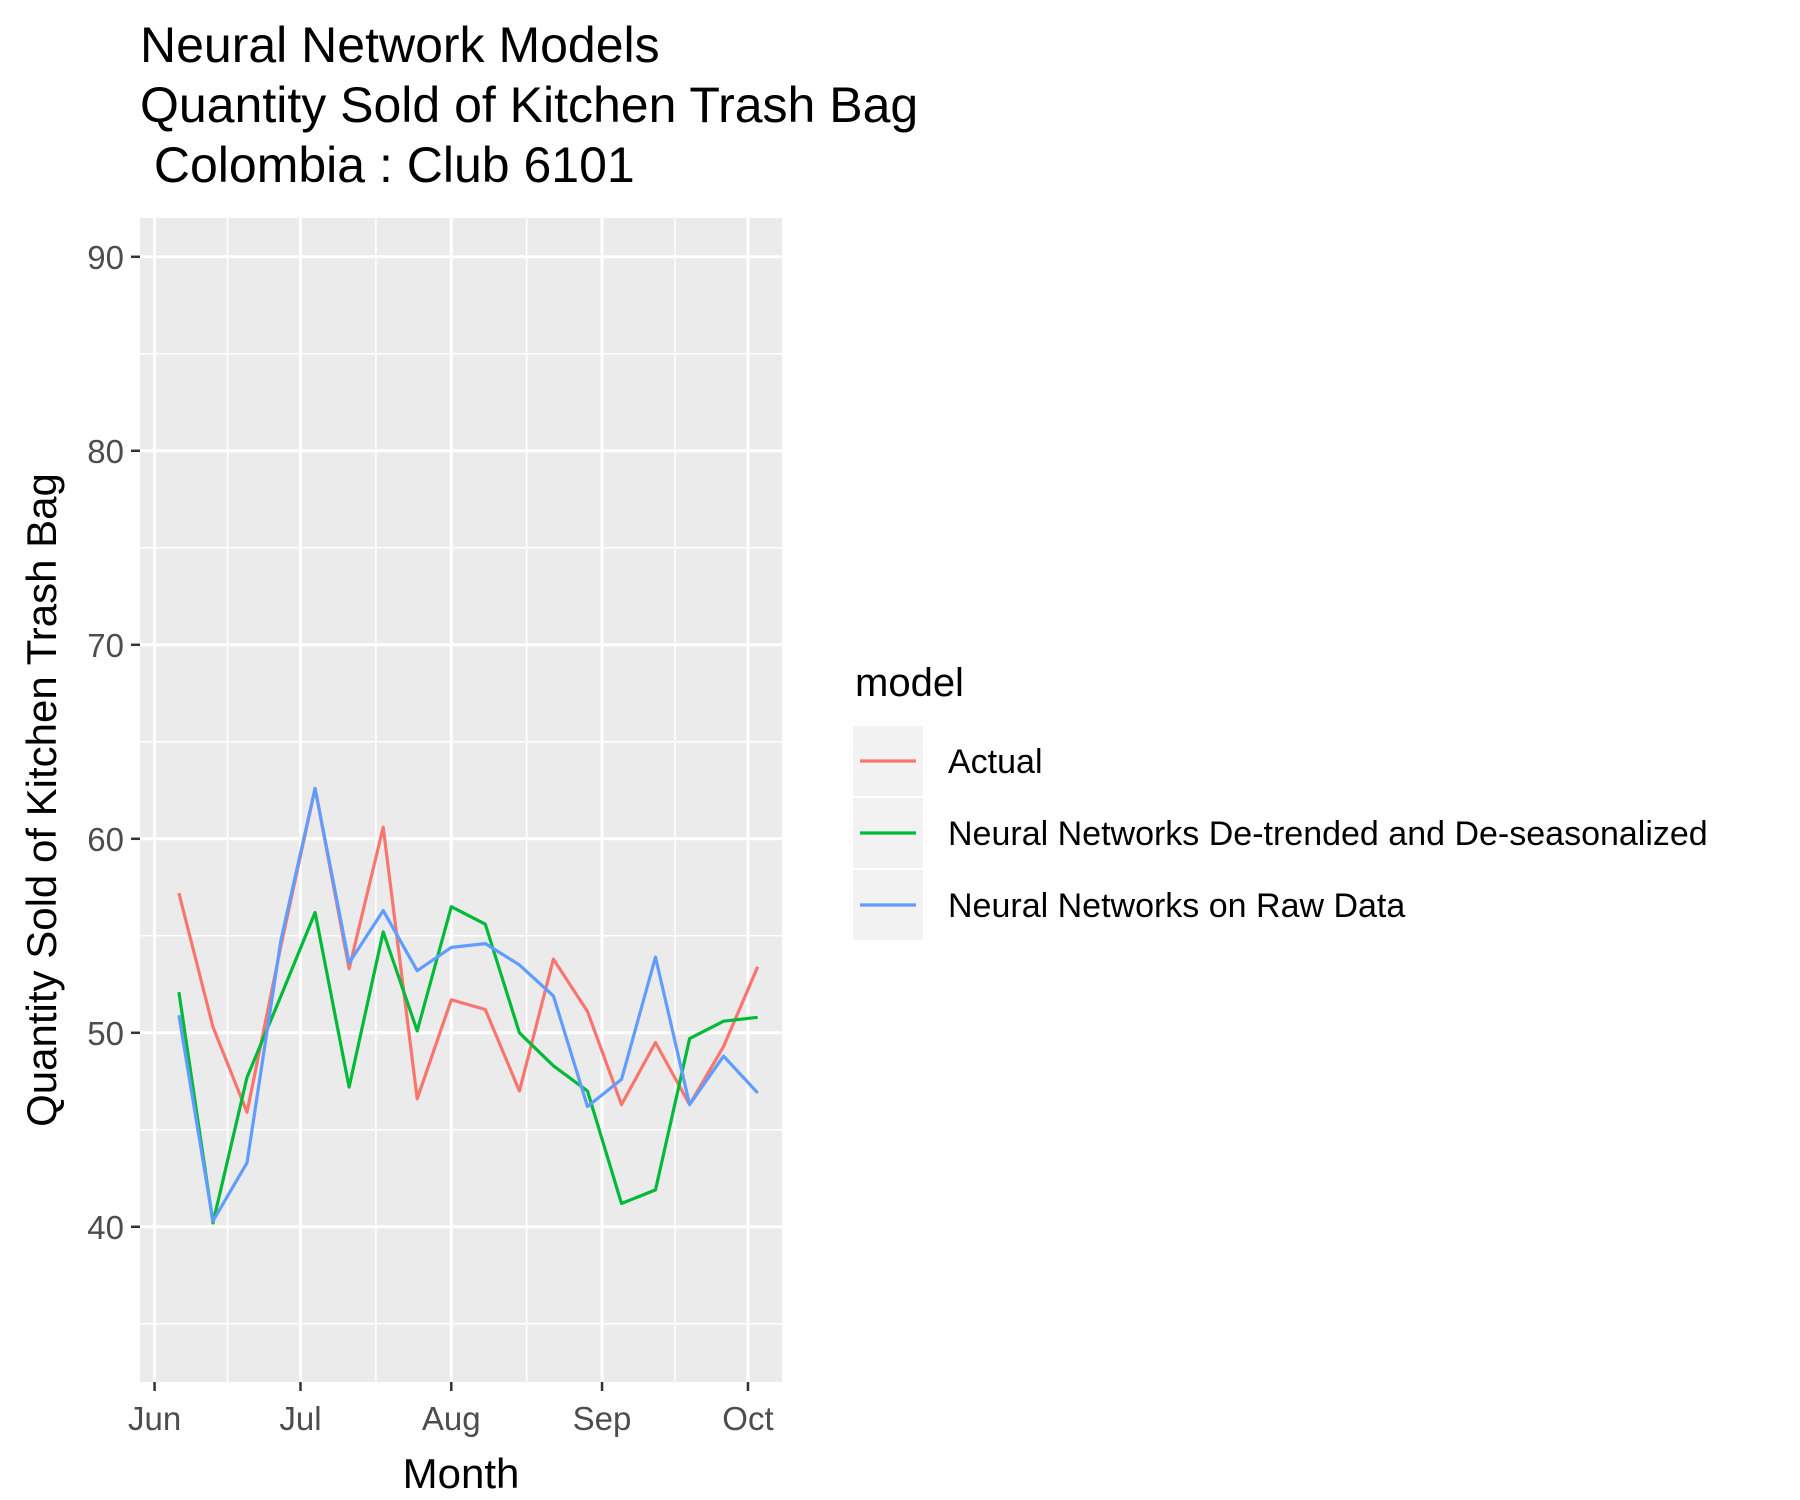  What do you see at coordinates (467, 1065) in the screenshot?
I see `series-line-neural-networks-de-trended-and-de-seasonalized` at bounding box center [467, 1065].